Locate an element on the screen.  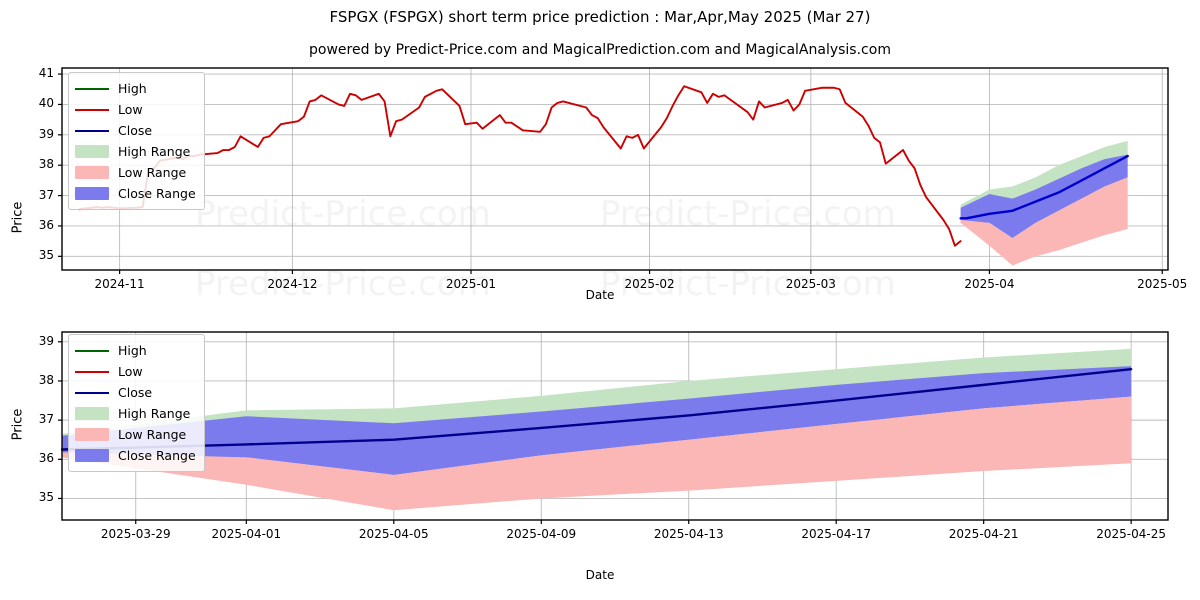
x-axis-tick: 2025-05 is located at coordinates (1162, 284).